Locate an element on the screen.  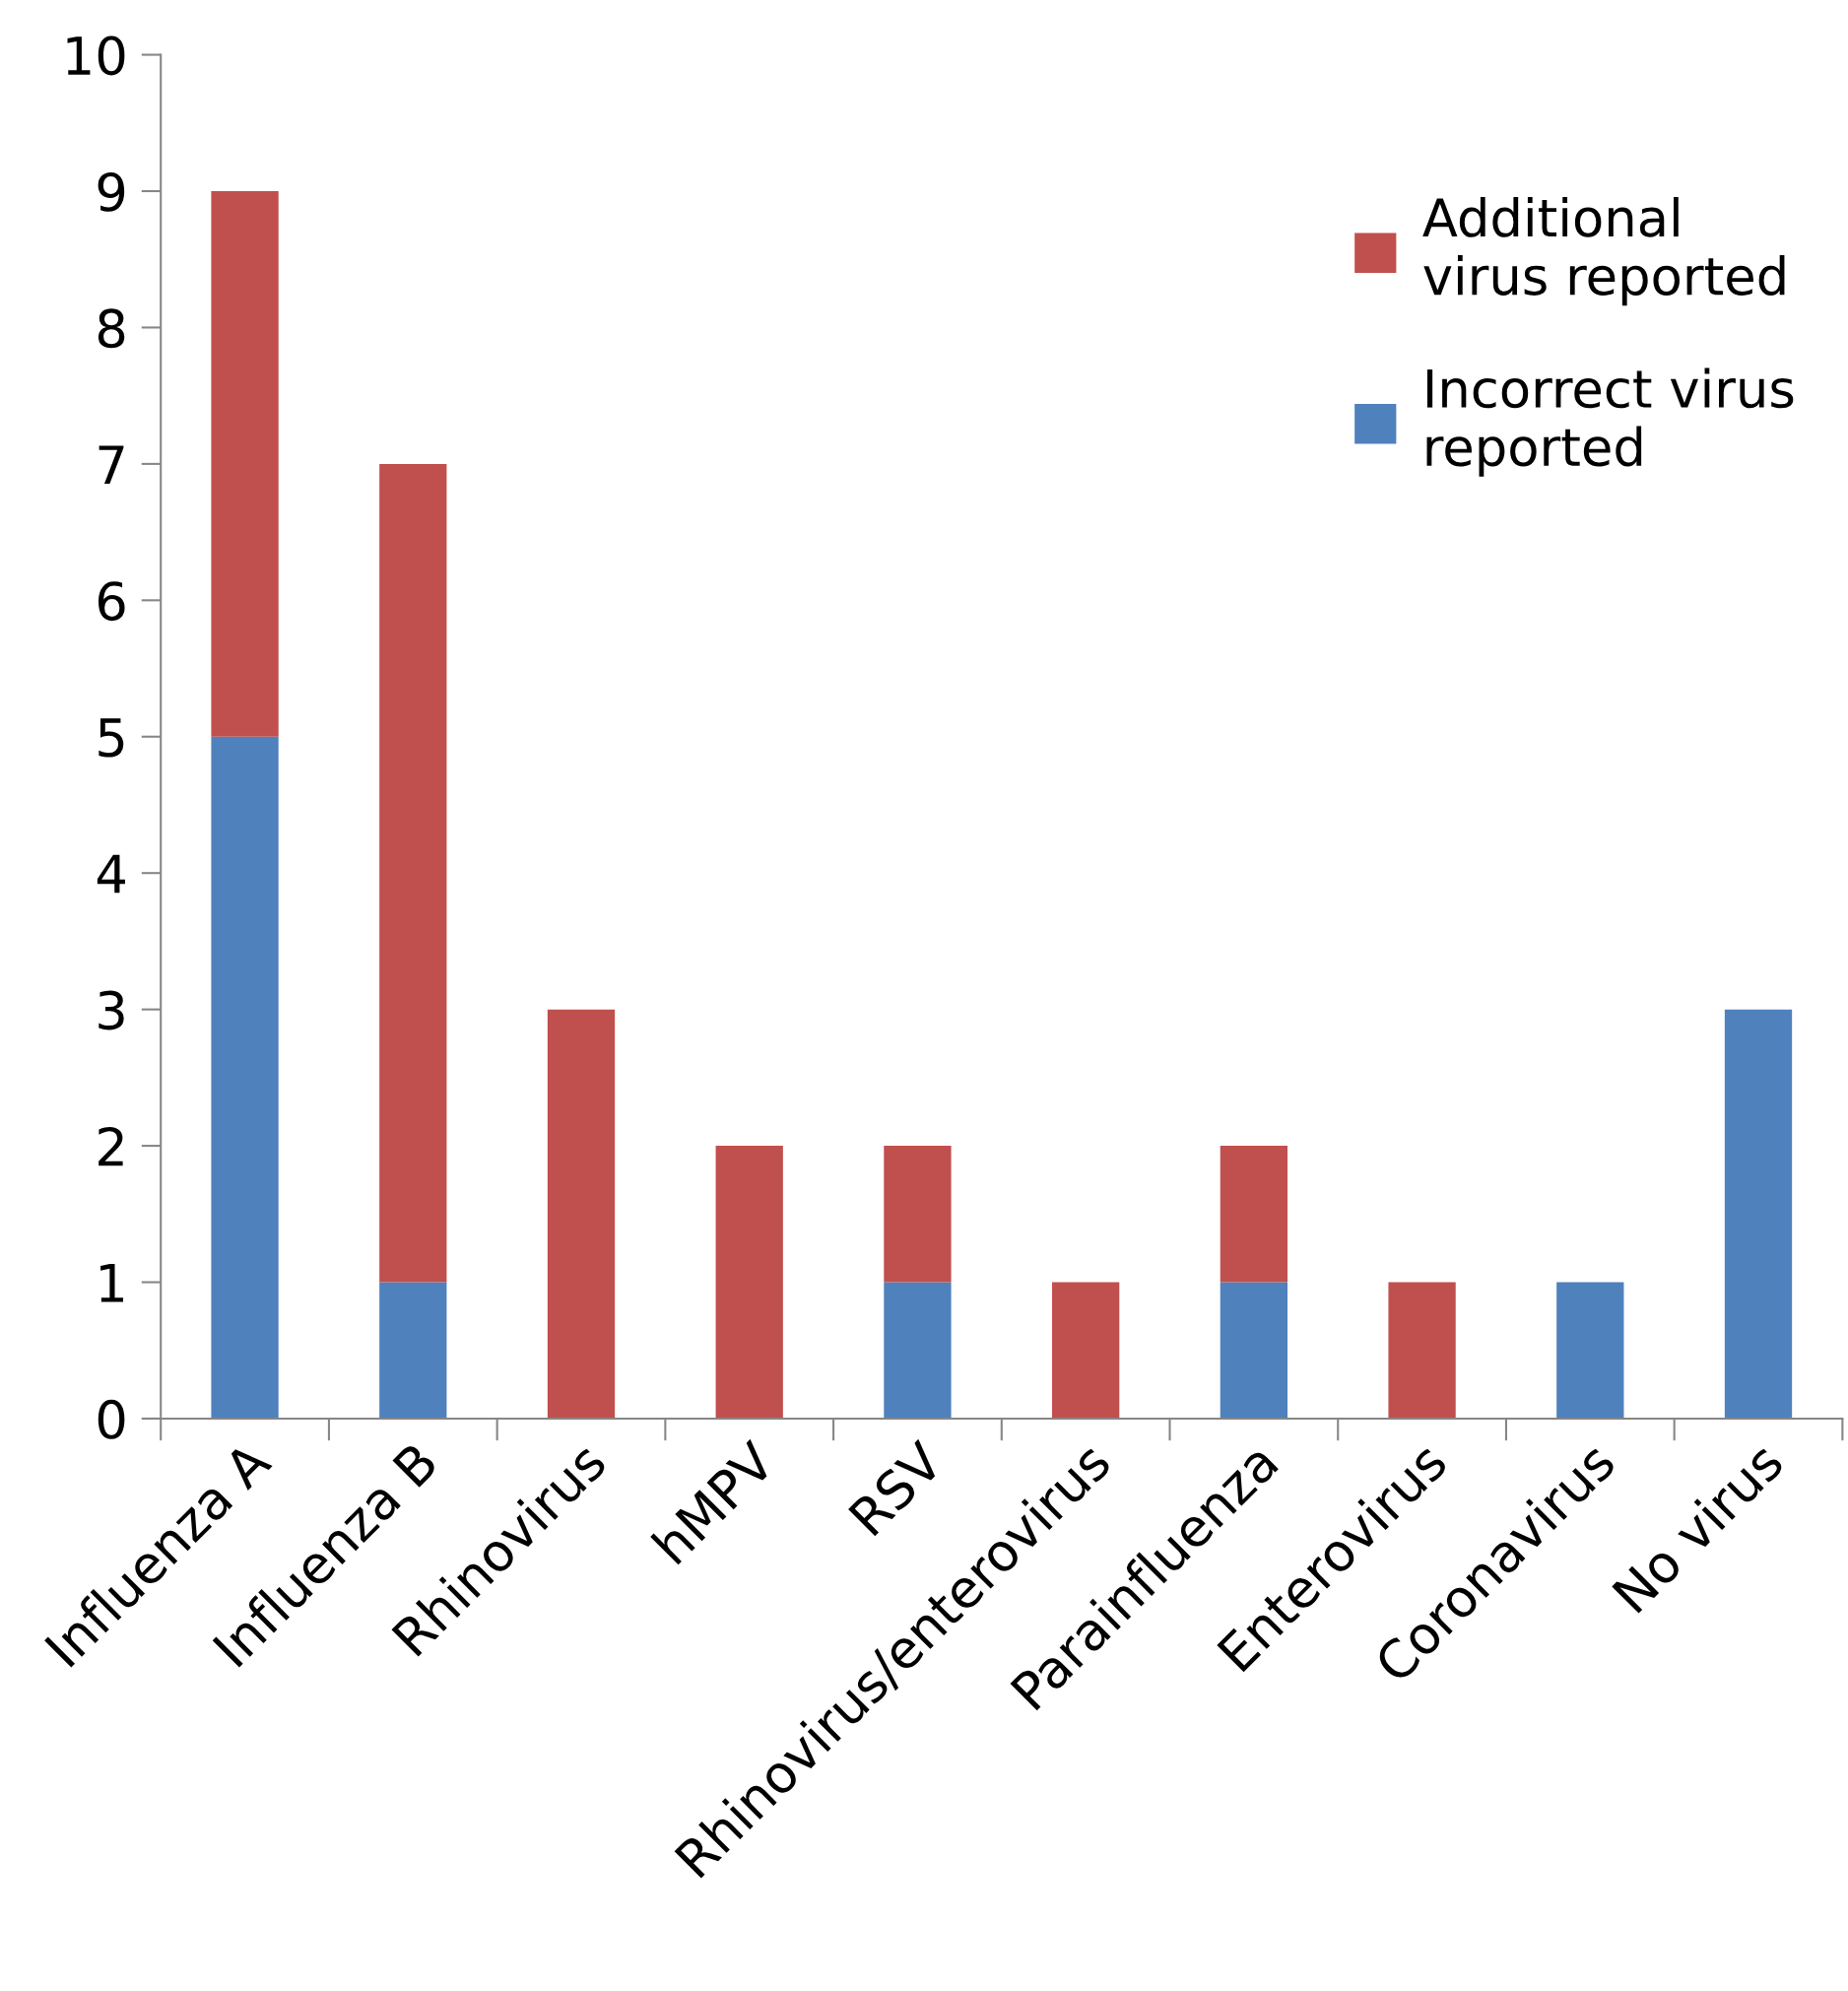
y-tick-label: 9 is located at coordinates (111, 191).